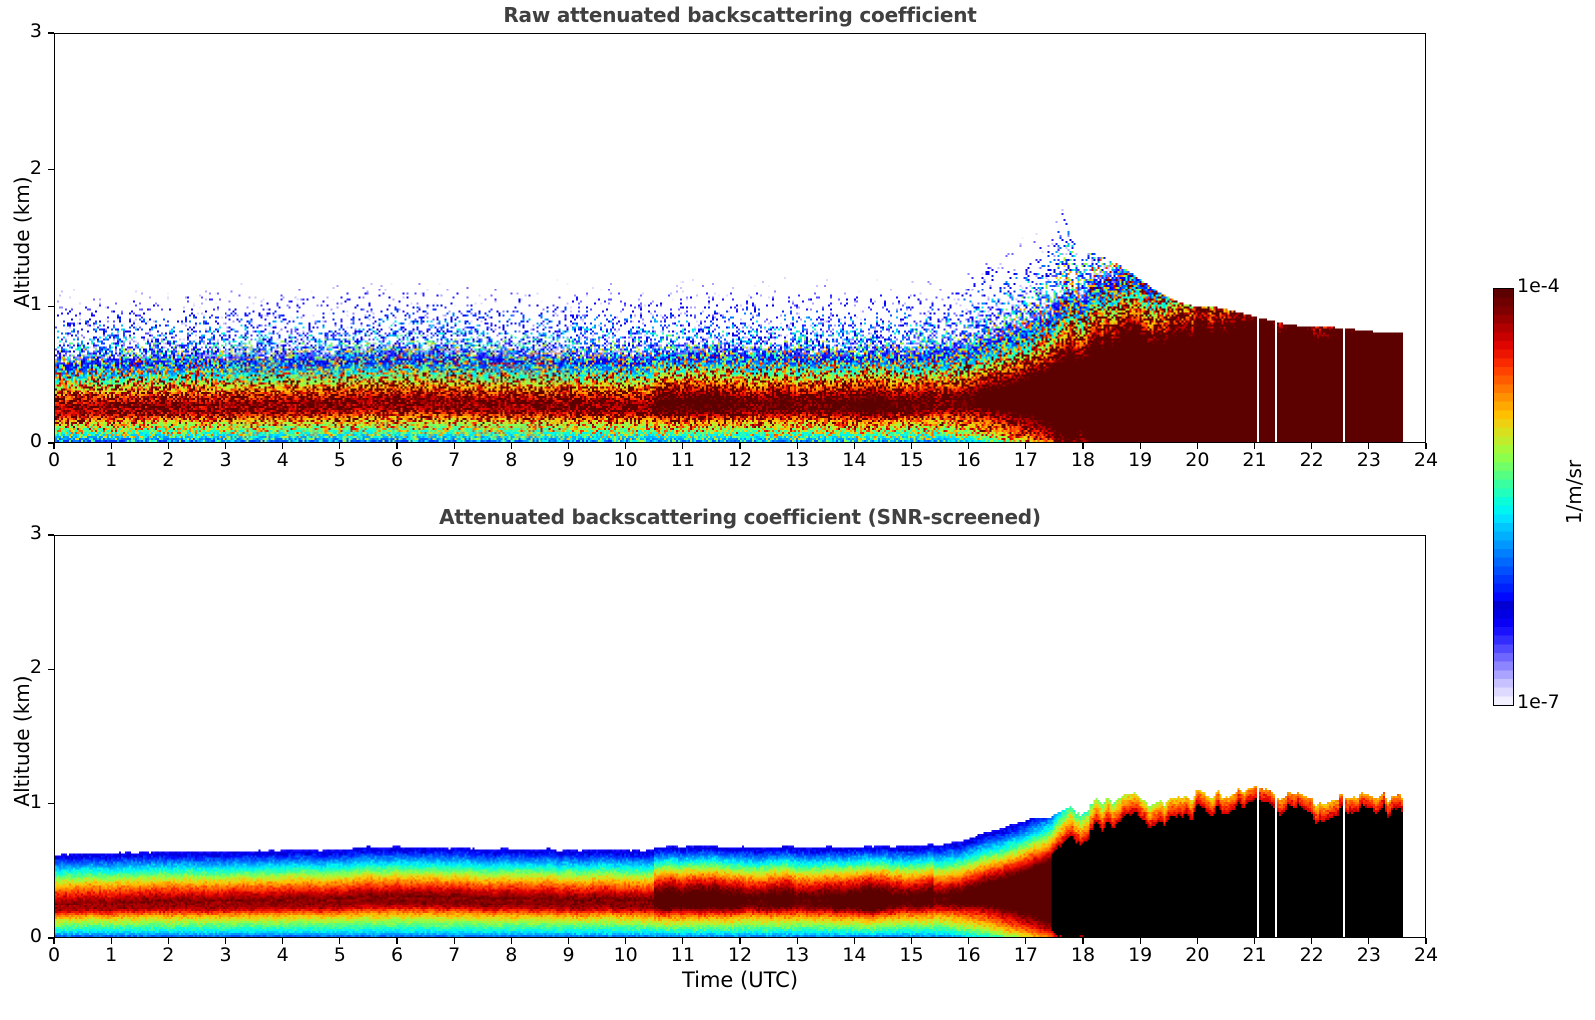  What do you see at coordinates (1526, 494) in the screenshot?
I see `colorbar: 1e-4 1e-7` at bounding box center [1526, 494].